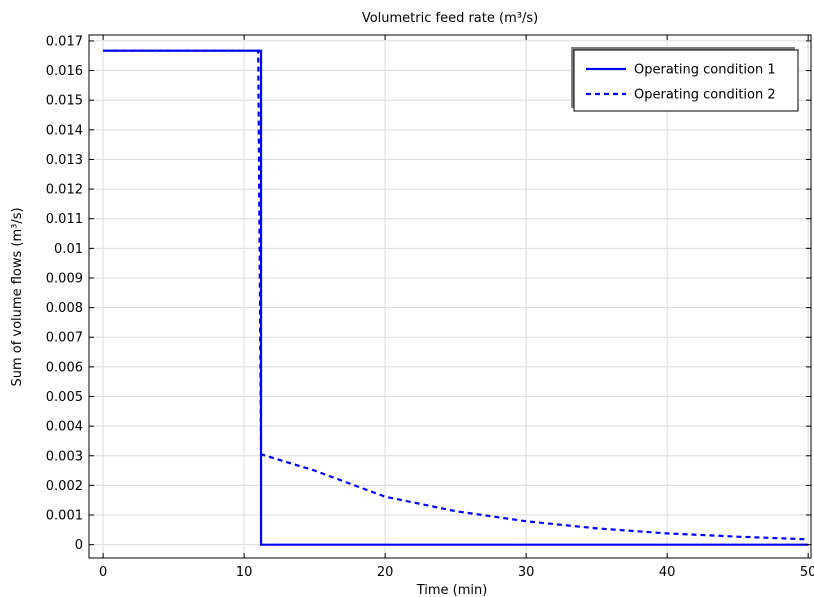 The height and width of the screenshot is (597, 814). I want to click on y-tick-label: 0.001, so click(64, 516).